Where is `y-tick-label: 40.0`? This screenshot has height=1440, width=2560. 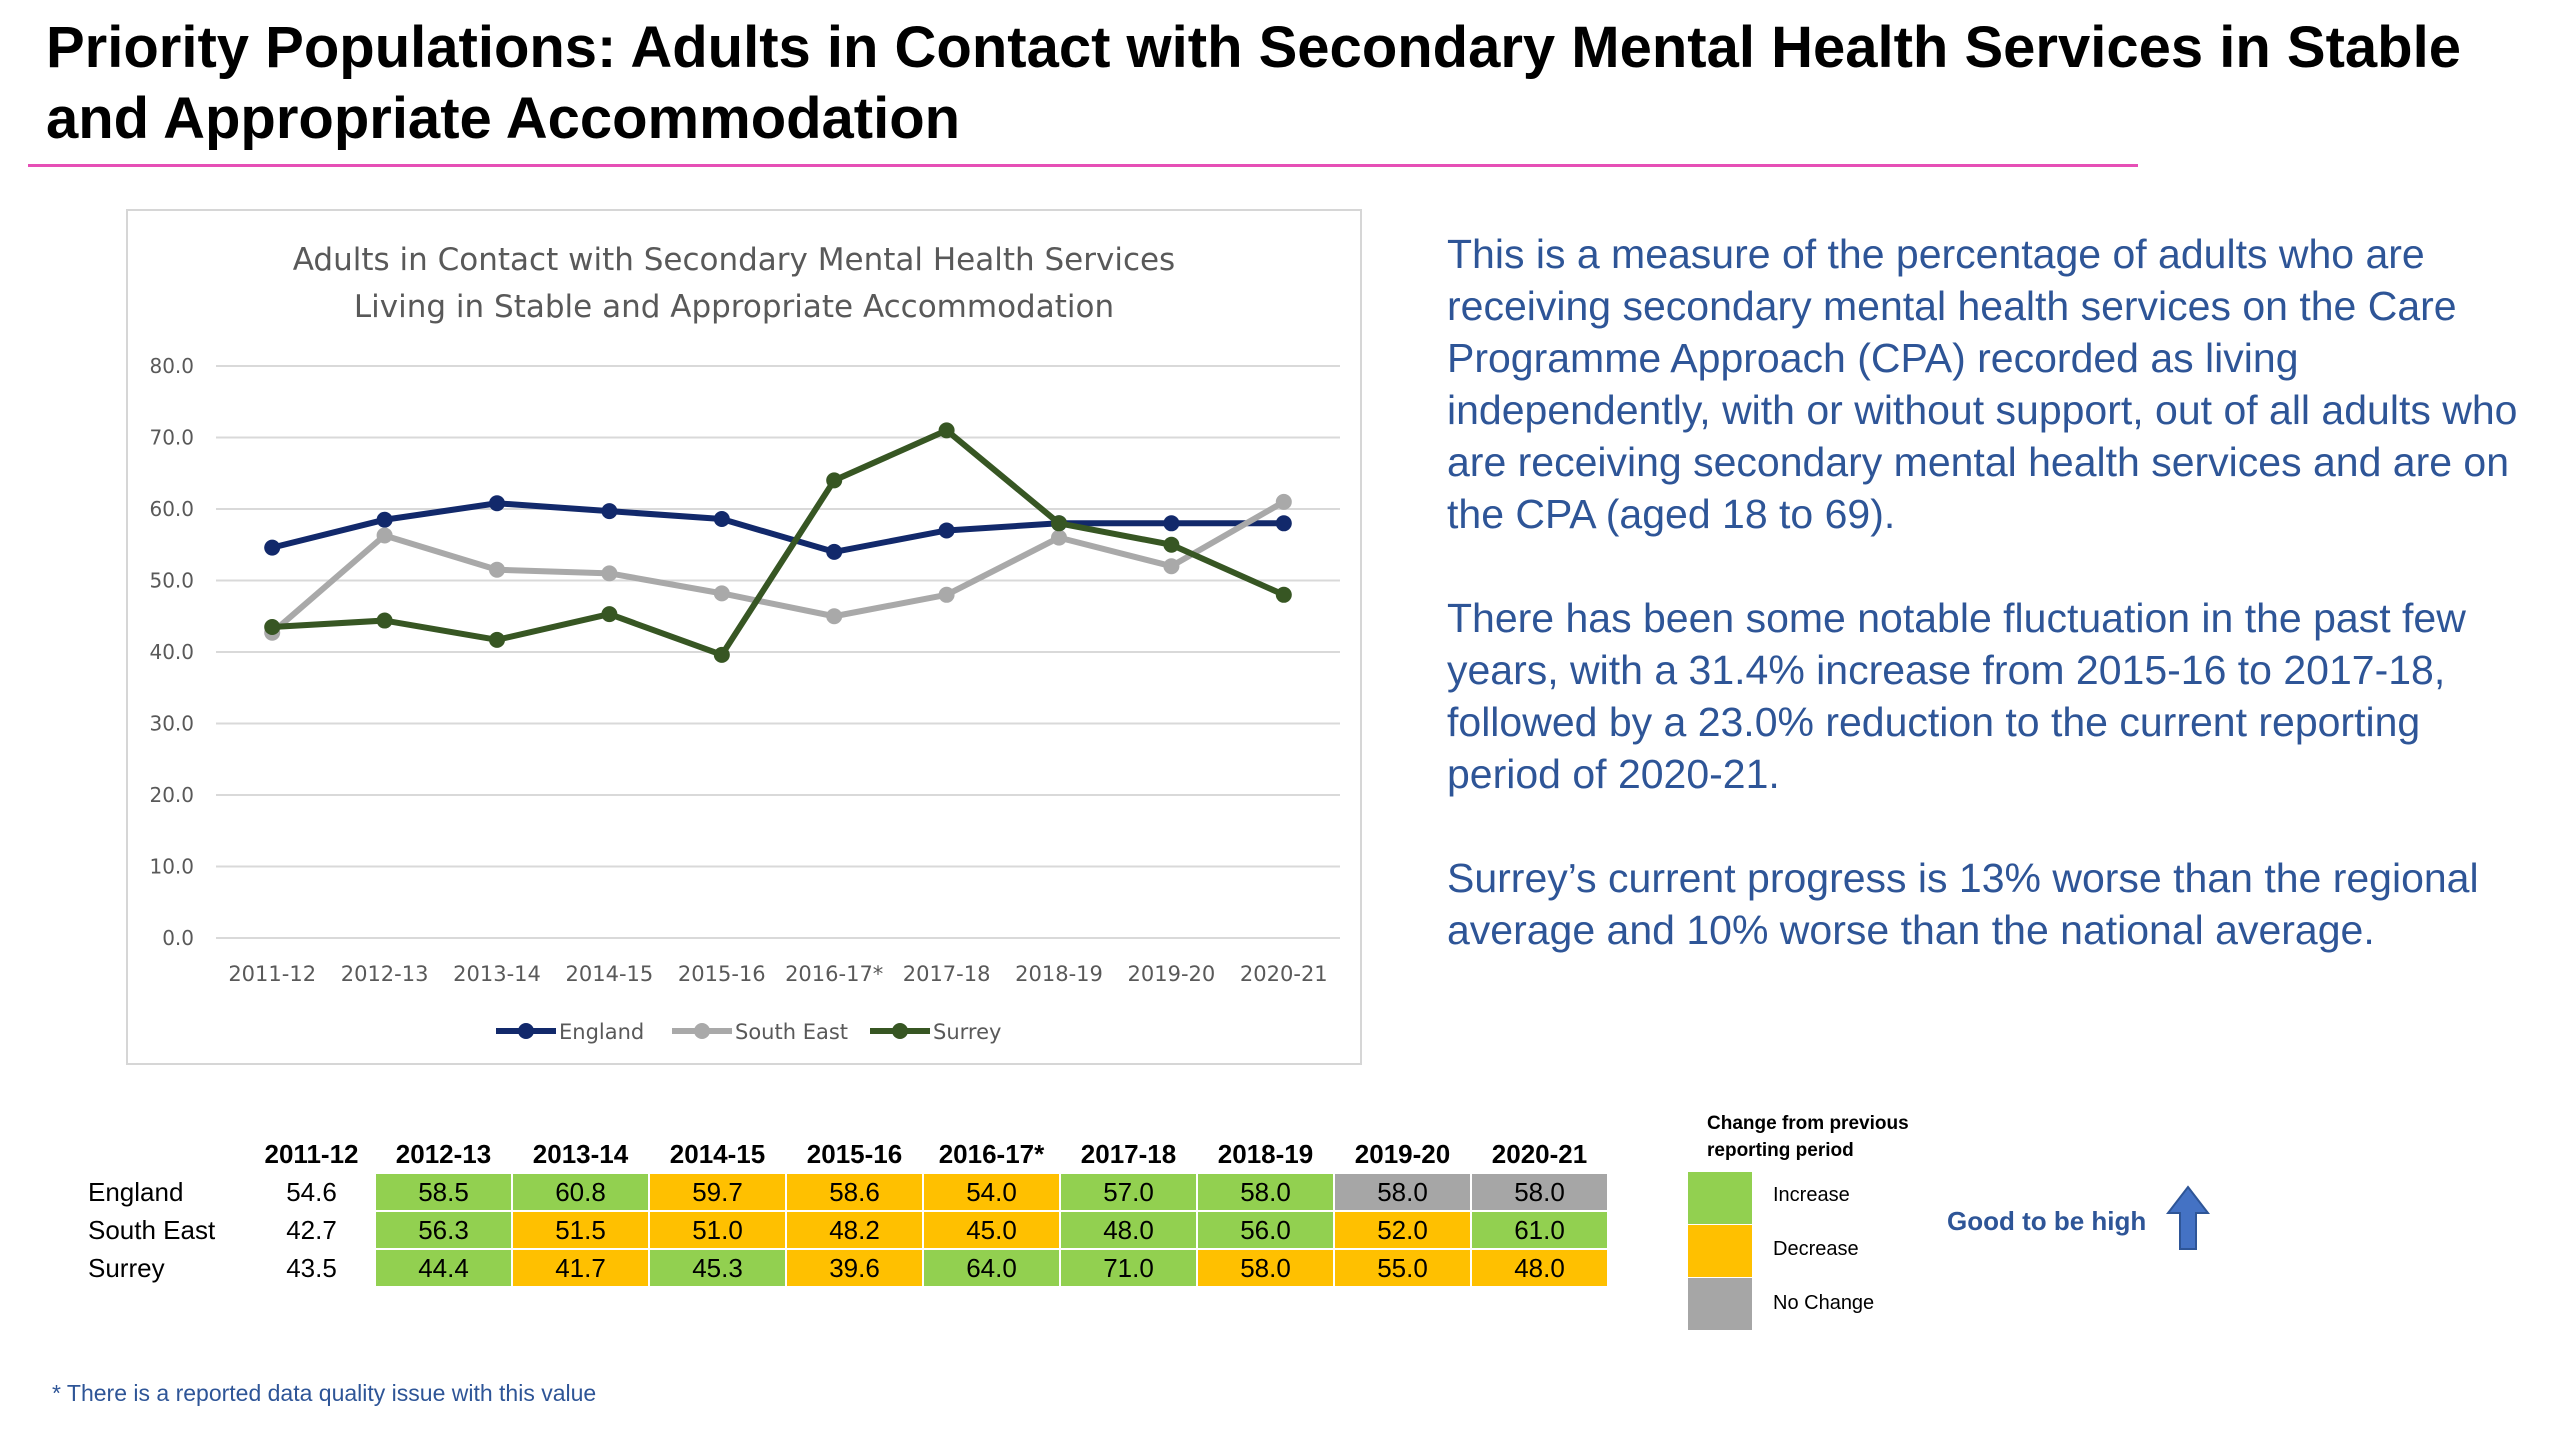 y-tick-label: 40.0 is located at coordinates (171, 652).